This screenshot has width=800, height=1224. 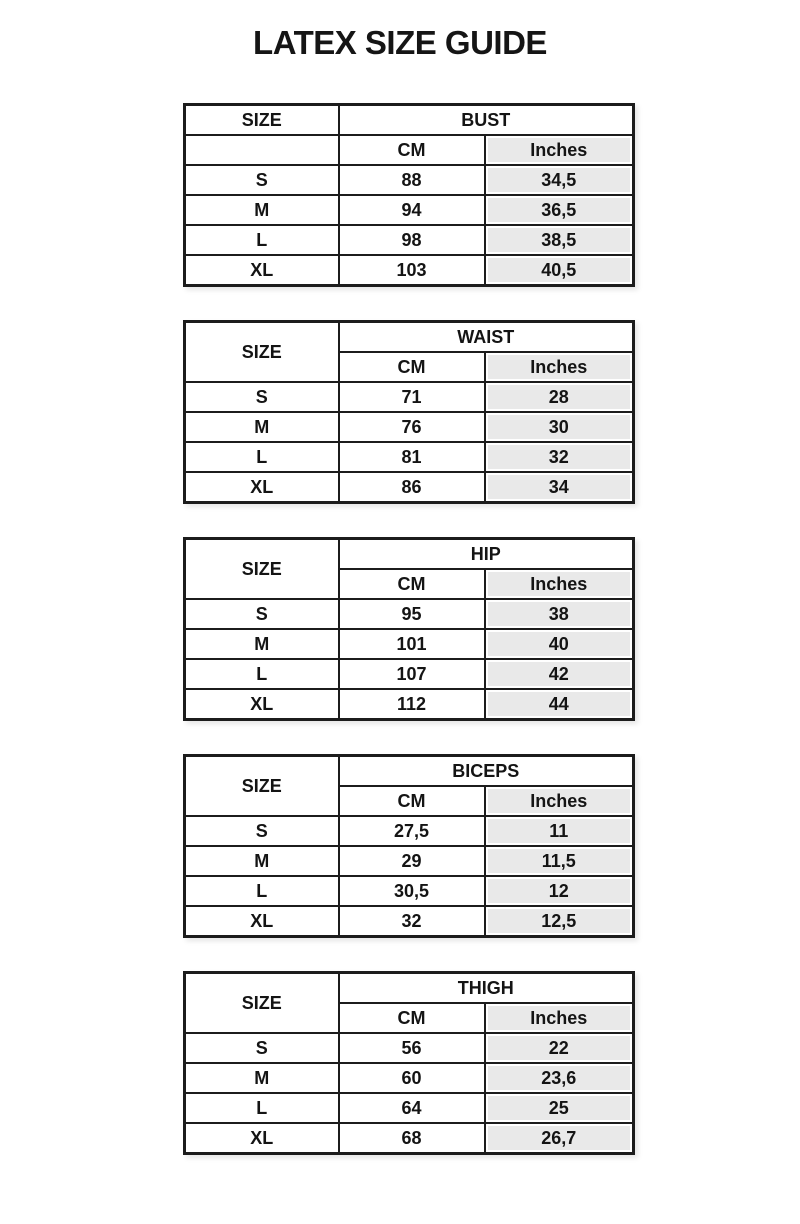 What do you see at coordinates (559, 427) in the screenshot?
I see `inches-value-cell: 30` at bounding box center [559, 427].